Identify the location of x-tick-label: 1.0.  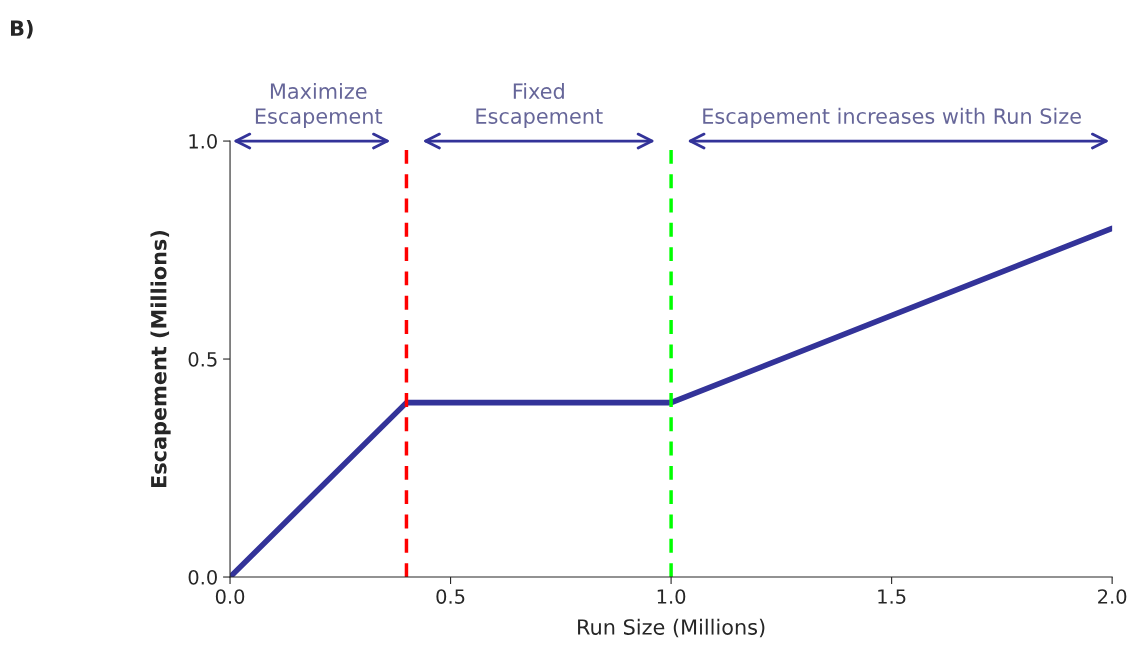
(671, 596).